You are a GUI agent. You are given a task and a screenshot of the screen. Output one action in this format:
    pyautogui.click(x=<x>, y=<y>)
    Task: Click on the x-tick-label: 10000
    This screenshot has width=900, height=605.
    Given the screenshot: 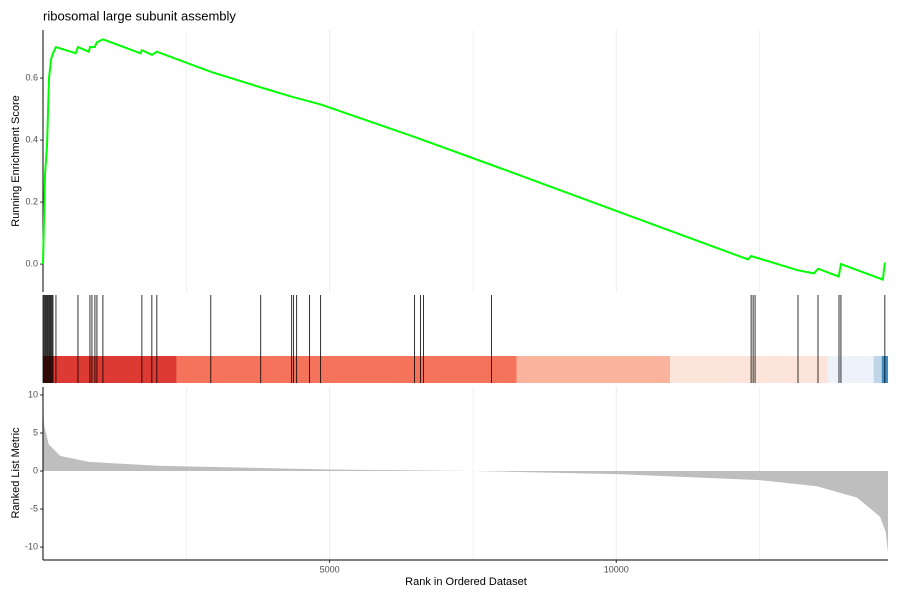 What is the action you would take?
    pyautogui.click(x=616, y=569)
    